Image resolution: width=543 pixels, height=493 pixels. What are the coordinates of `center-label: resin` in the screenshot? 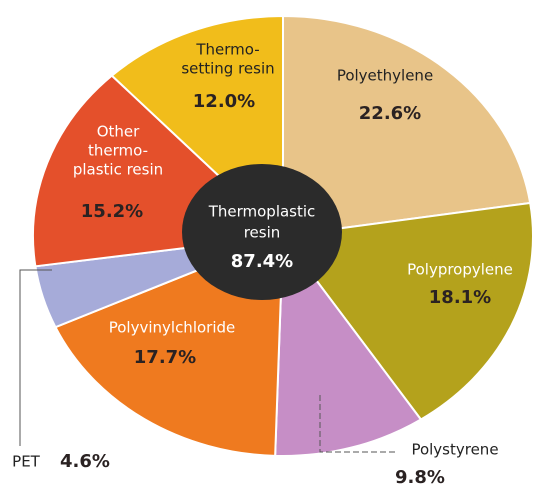 It's located at (262, 233).